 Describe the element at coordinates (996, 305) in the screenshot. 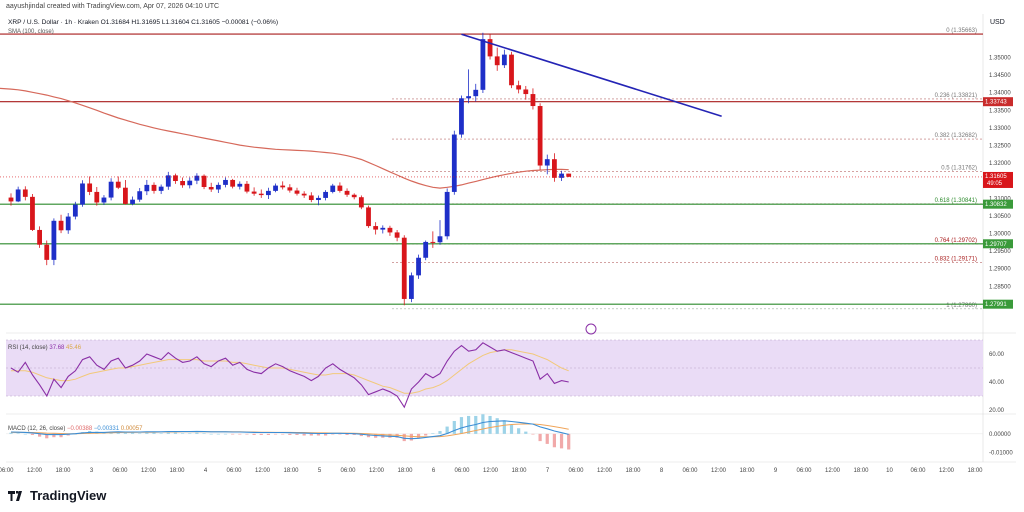

I see `price-level-tag-text: 1.27991` at that location.